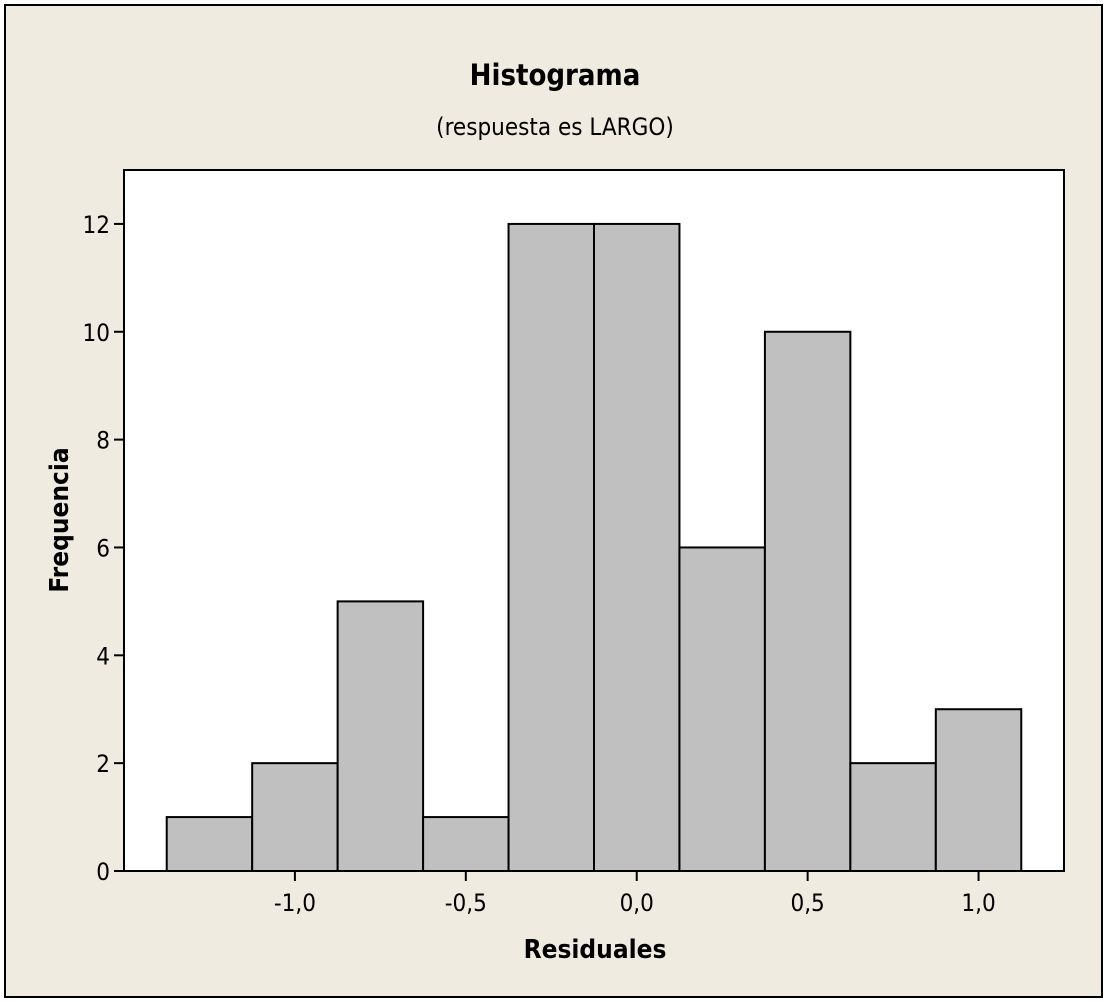 This screenshot has width=1107, height=1002. Describe the element at coordinates (103, 764) in the screenshot. I see `y-tick-label-1: 2` at that location.